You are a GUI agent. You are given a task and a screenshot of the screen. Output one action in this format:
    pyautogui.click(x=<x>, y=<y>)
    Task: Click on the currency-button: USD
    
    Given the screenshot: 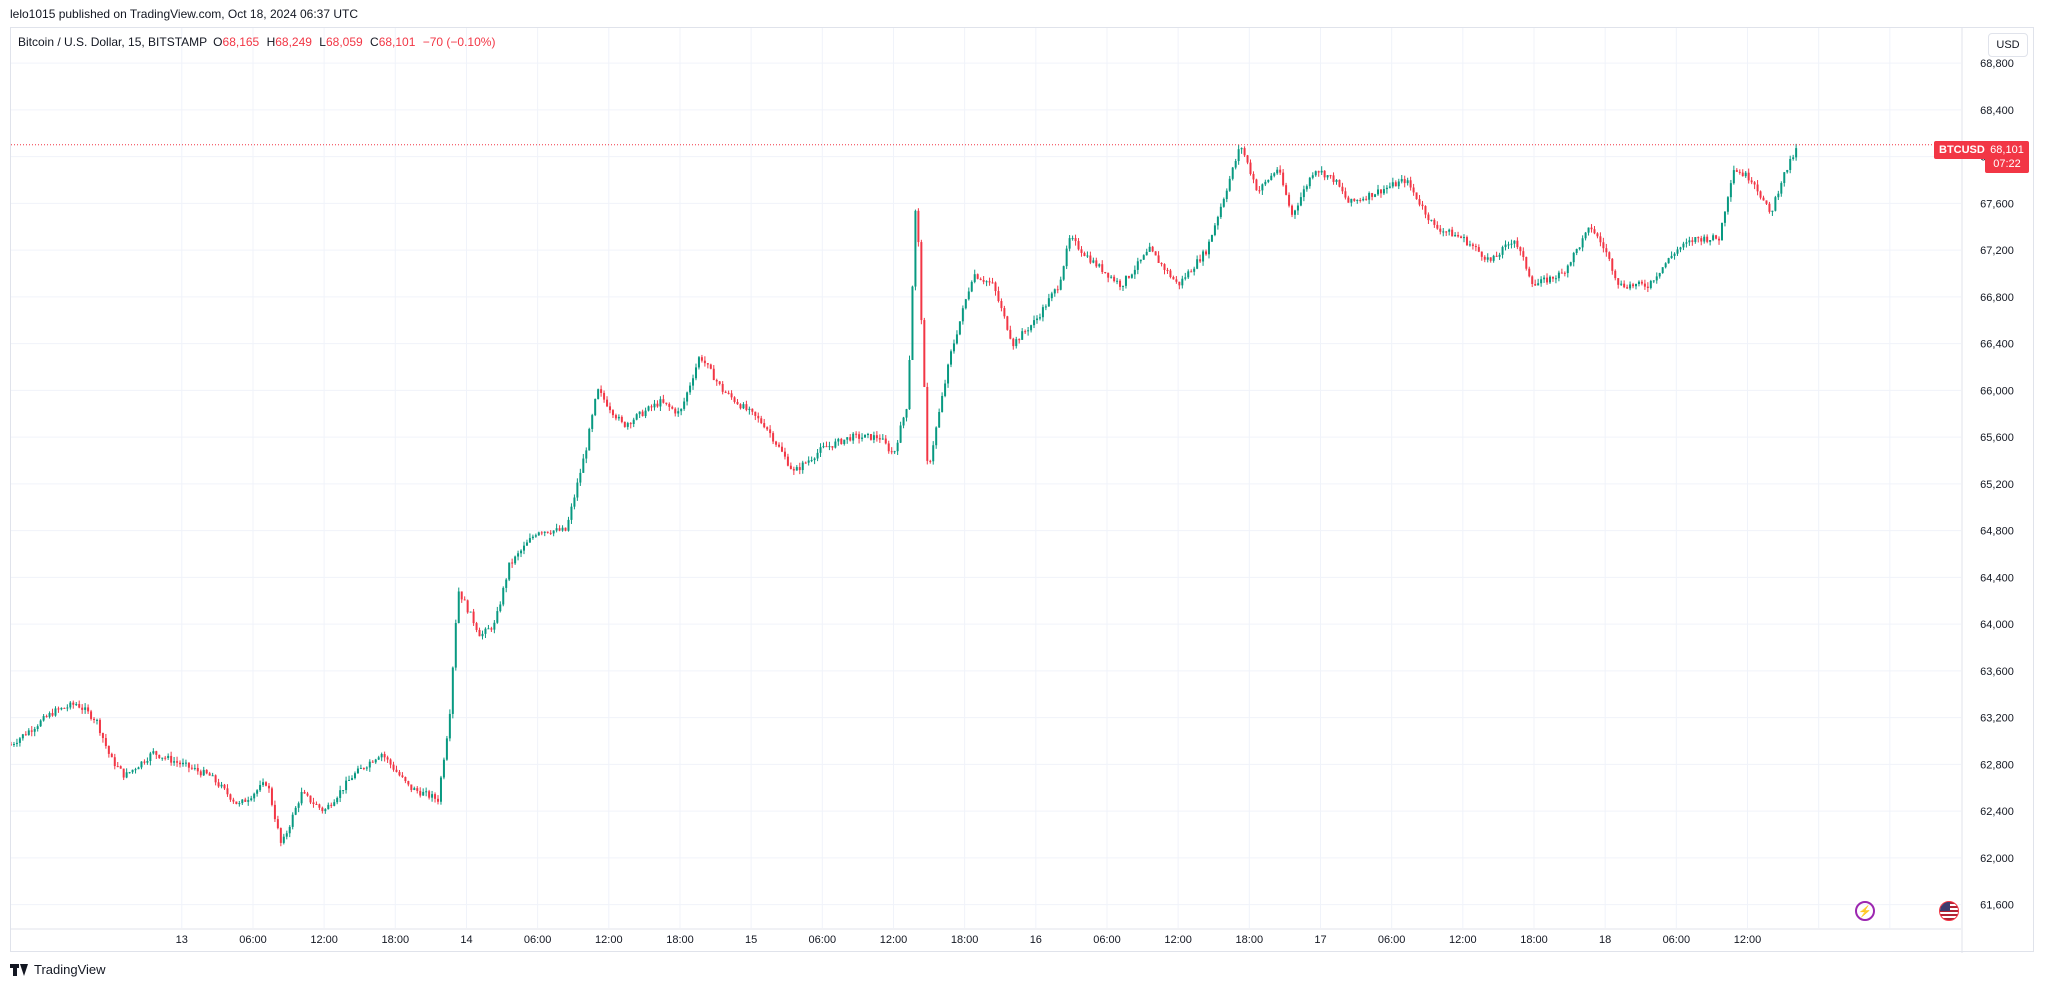 What is the action you would take?
    pyautogui.click(x=2008, y=45)
    